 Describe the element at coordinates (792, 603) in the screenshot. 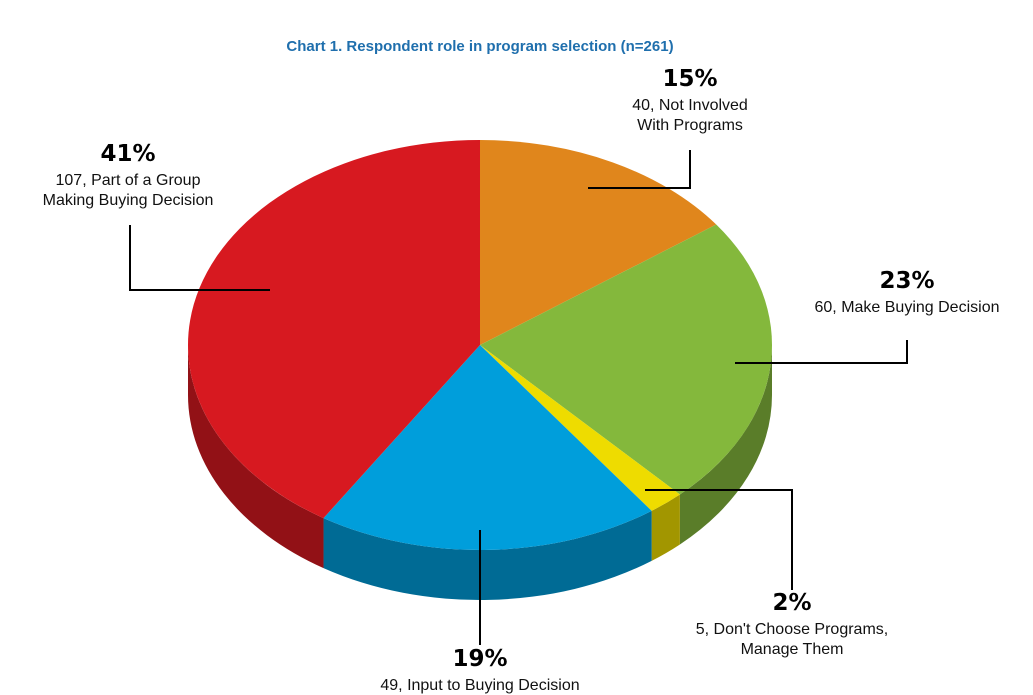

I see `value-label: 2%` at that location.